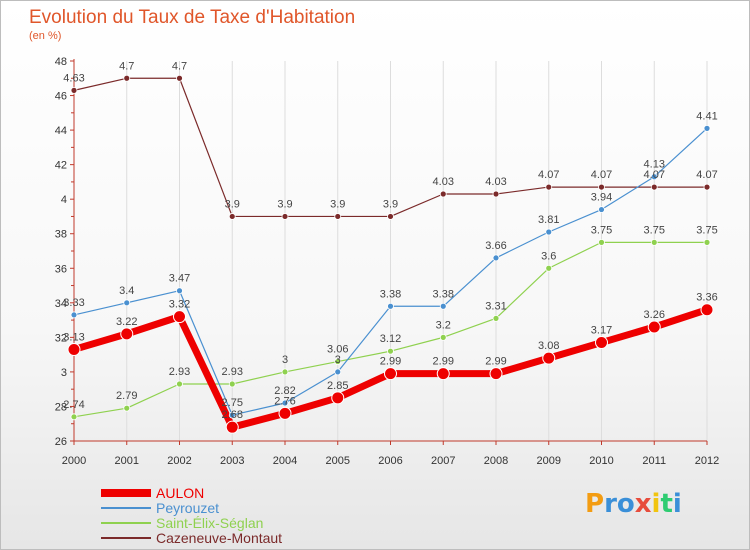  I want to click on y-tick-label: 42, so click(61, 166).